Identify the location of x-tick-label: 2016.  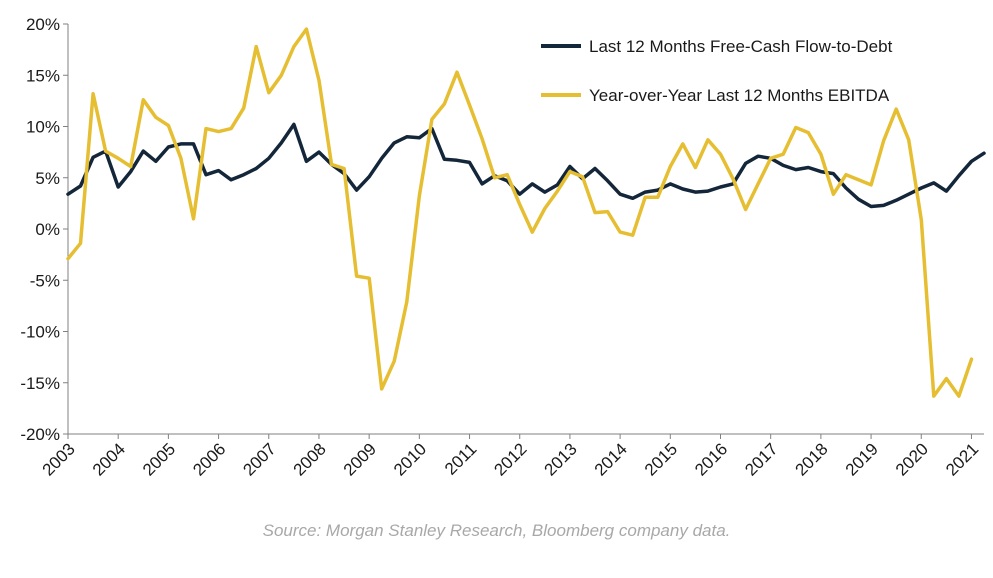
(711, 459).